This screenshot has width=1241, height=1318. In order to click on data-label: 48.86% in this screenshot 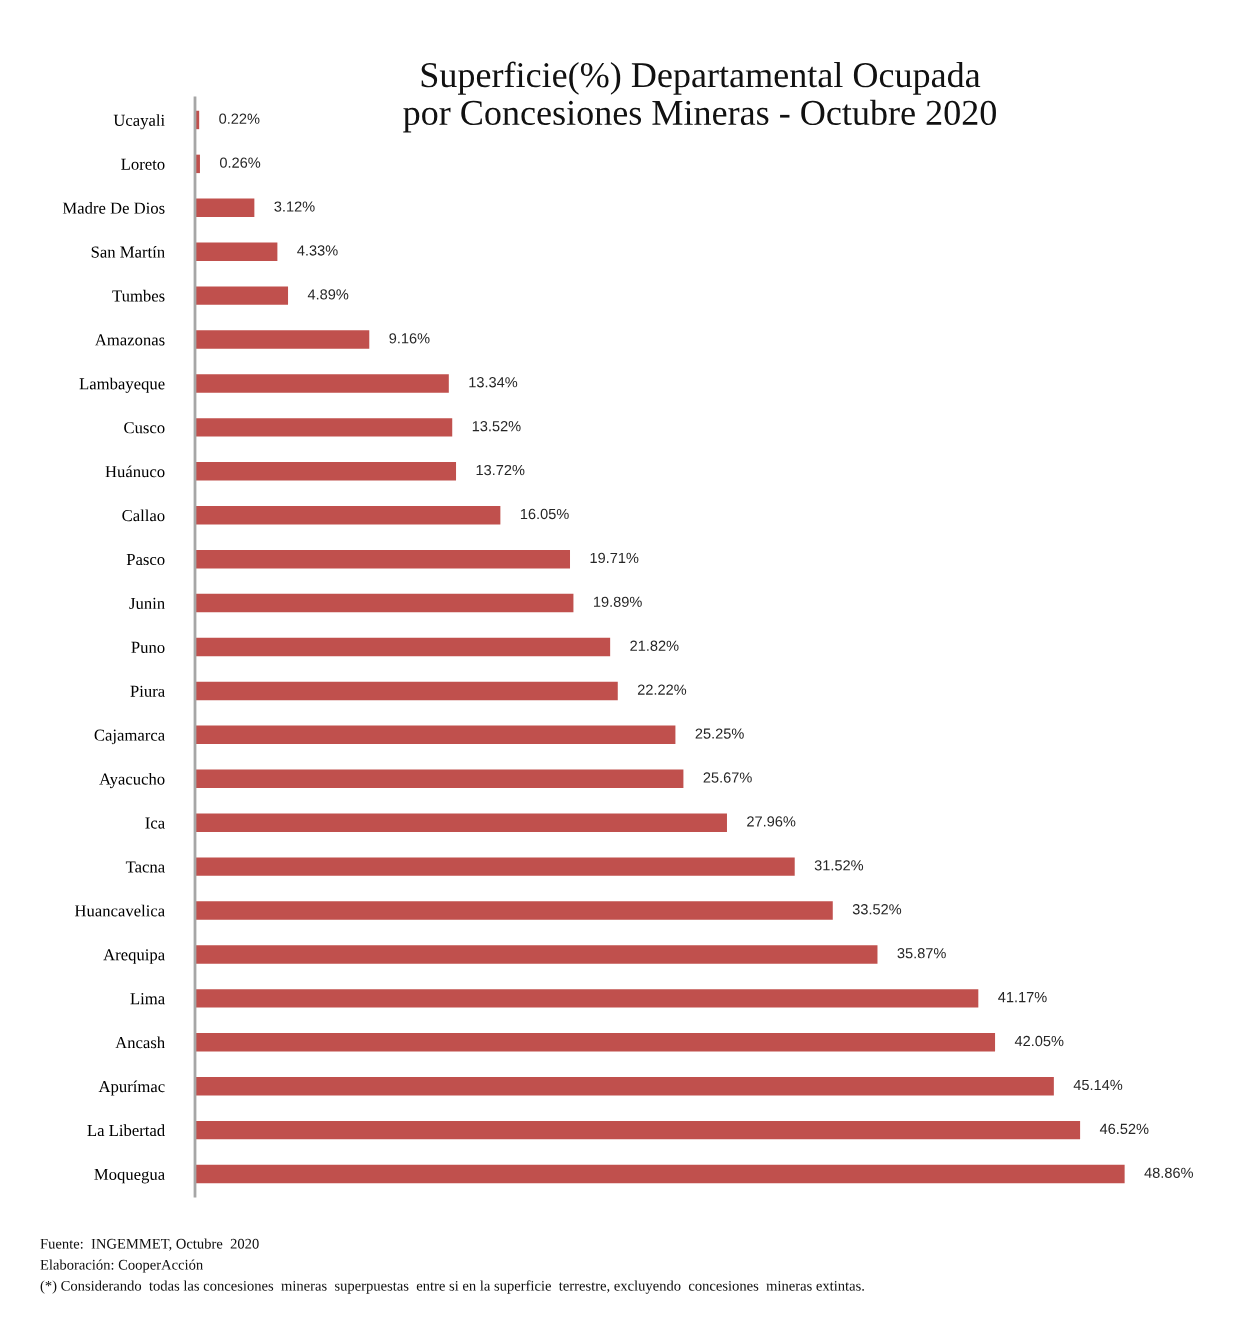, I will do `click(1169, 1172)`.